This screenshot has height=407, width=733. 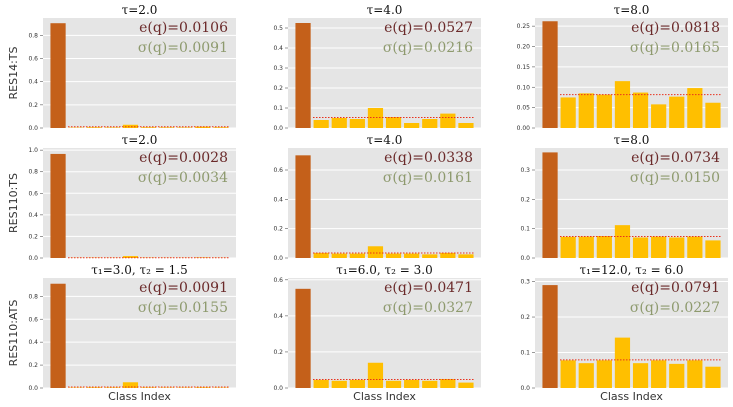 I want to click on y-tick-label: 0.10, so click(x=524, y=87).